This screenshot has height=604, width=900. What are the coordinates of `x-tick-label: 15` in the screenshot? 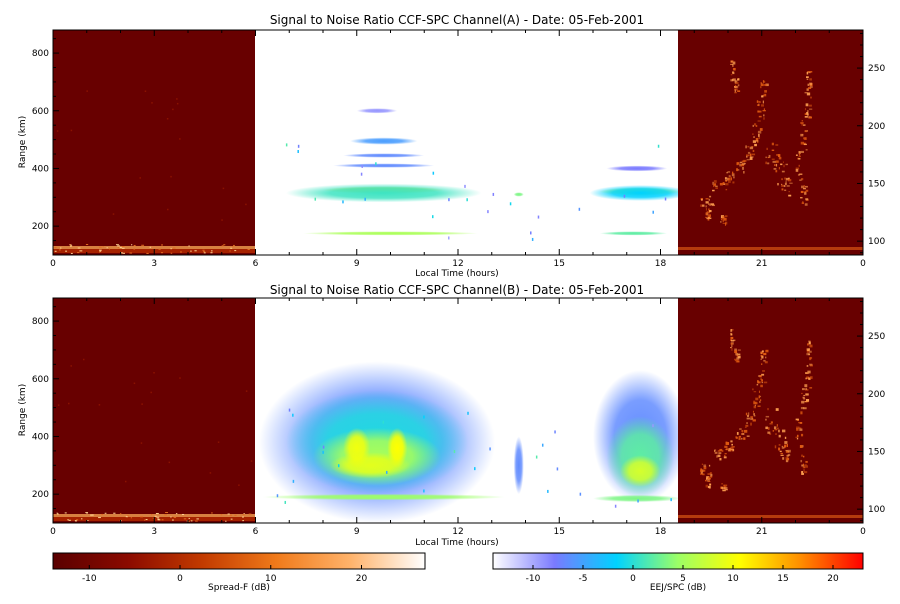 It's located at (559, 532).